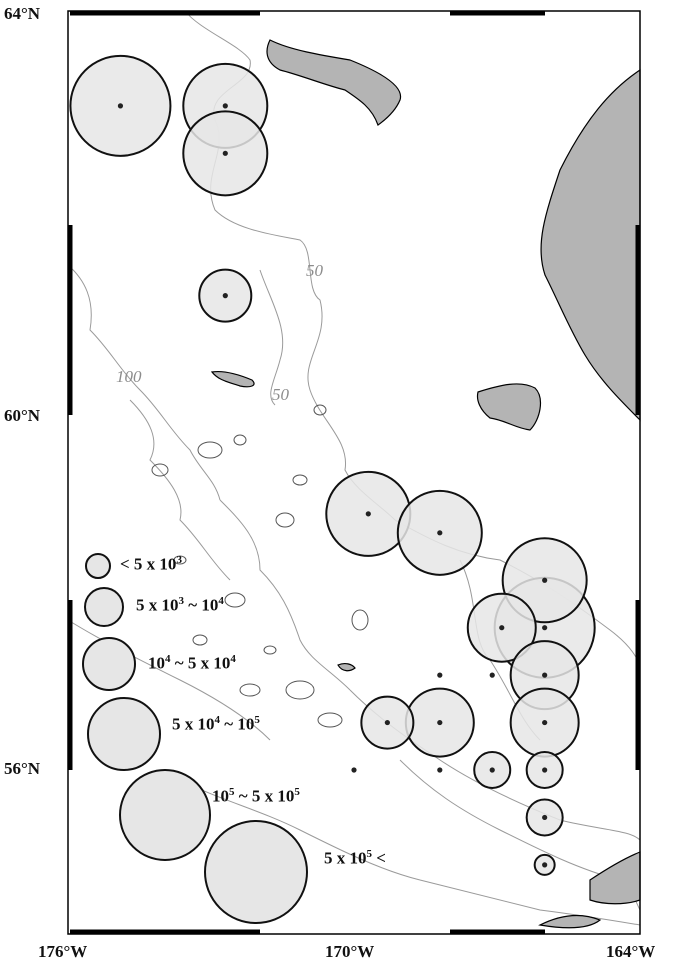  What do you see at coordinates (22, 13) in the screenshot?
I see `lat-label-64n: 64°N` at bounding box center [22, 13].